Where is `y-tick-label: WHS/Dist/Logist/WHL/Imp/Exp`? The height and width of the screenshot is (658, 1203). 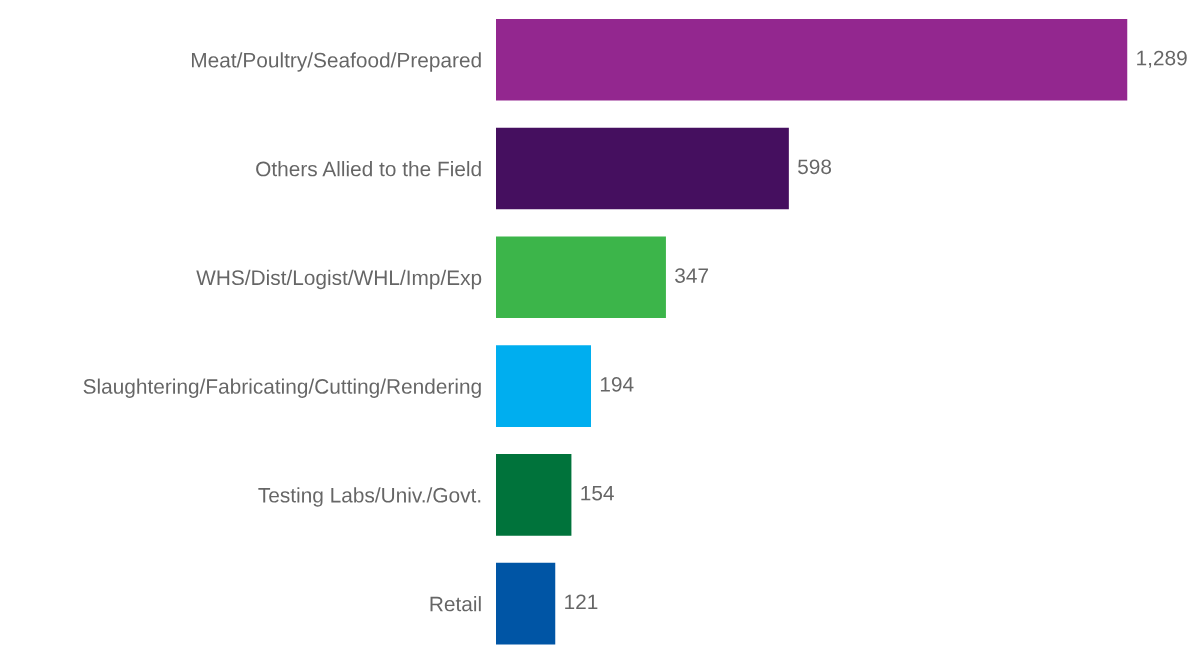
y-tick-label: WHS/Dist/Logist/WHL/Imp/Exp is located at coordinates (339, 279).